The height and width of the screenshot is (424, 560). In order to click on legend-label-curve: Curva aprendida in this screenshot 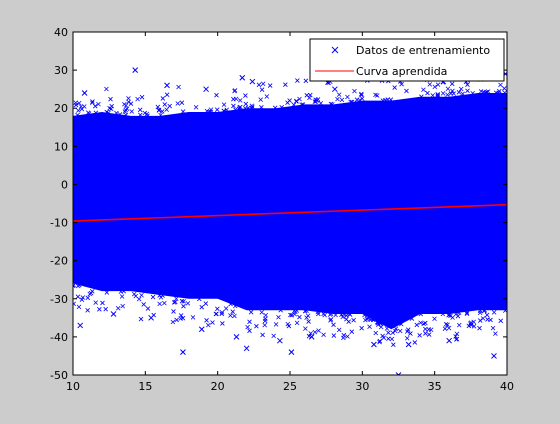, I will do `click(401, 71)`.